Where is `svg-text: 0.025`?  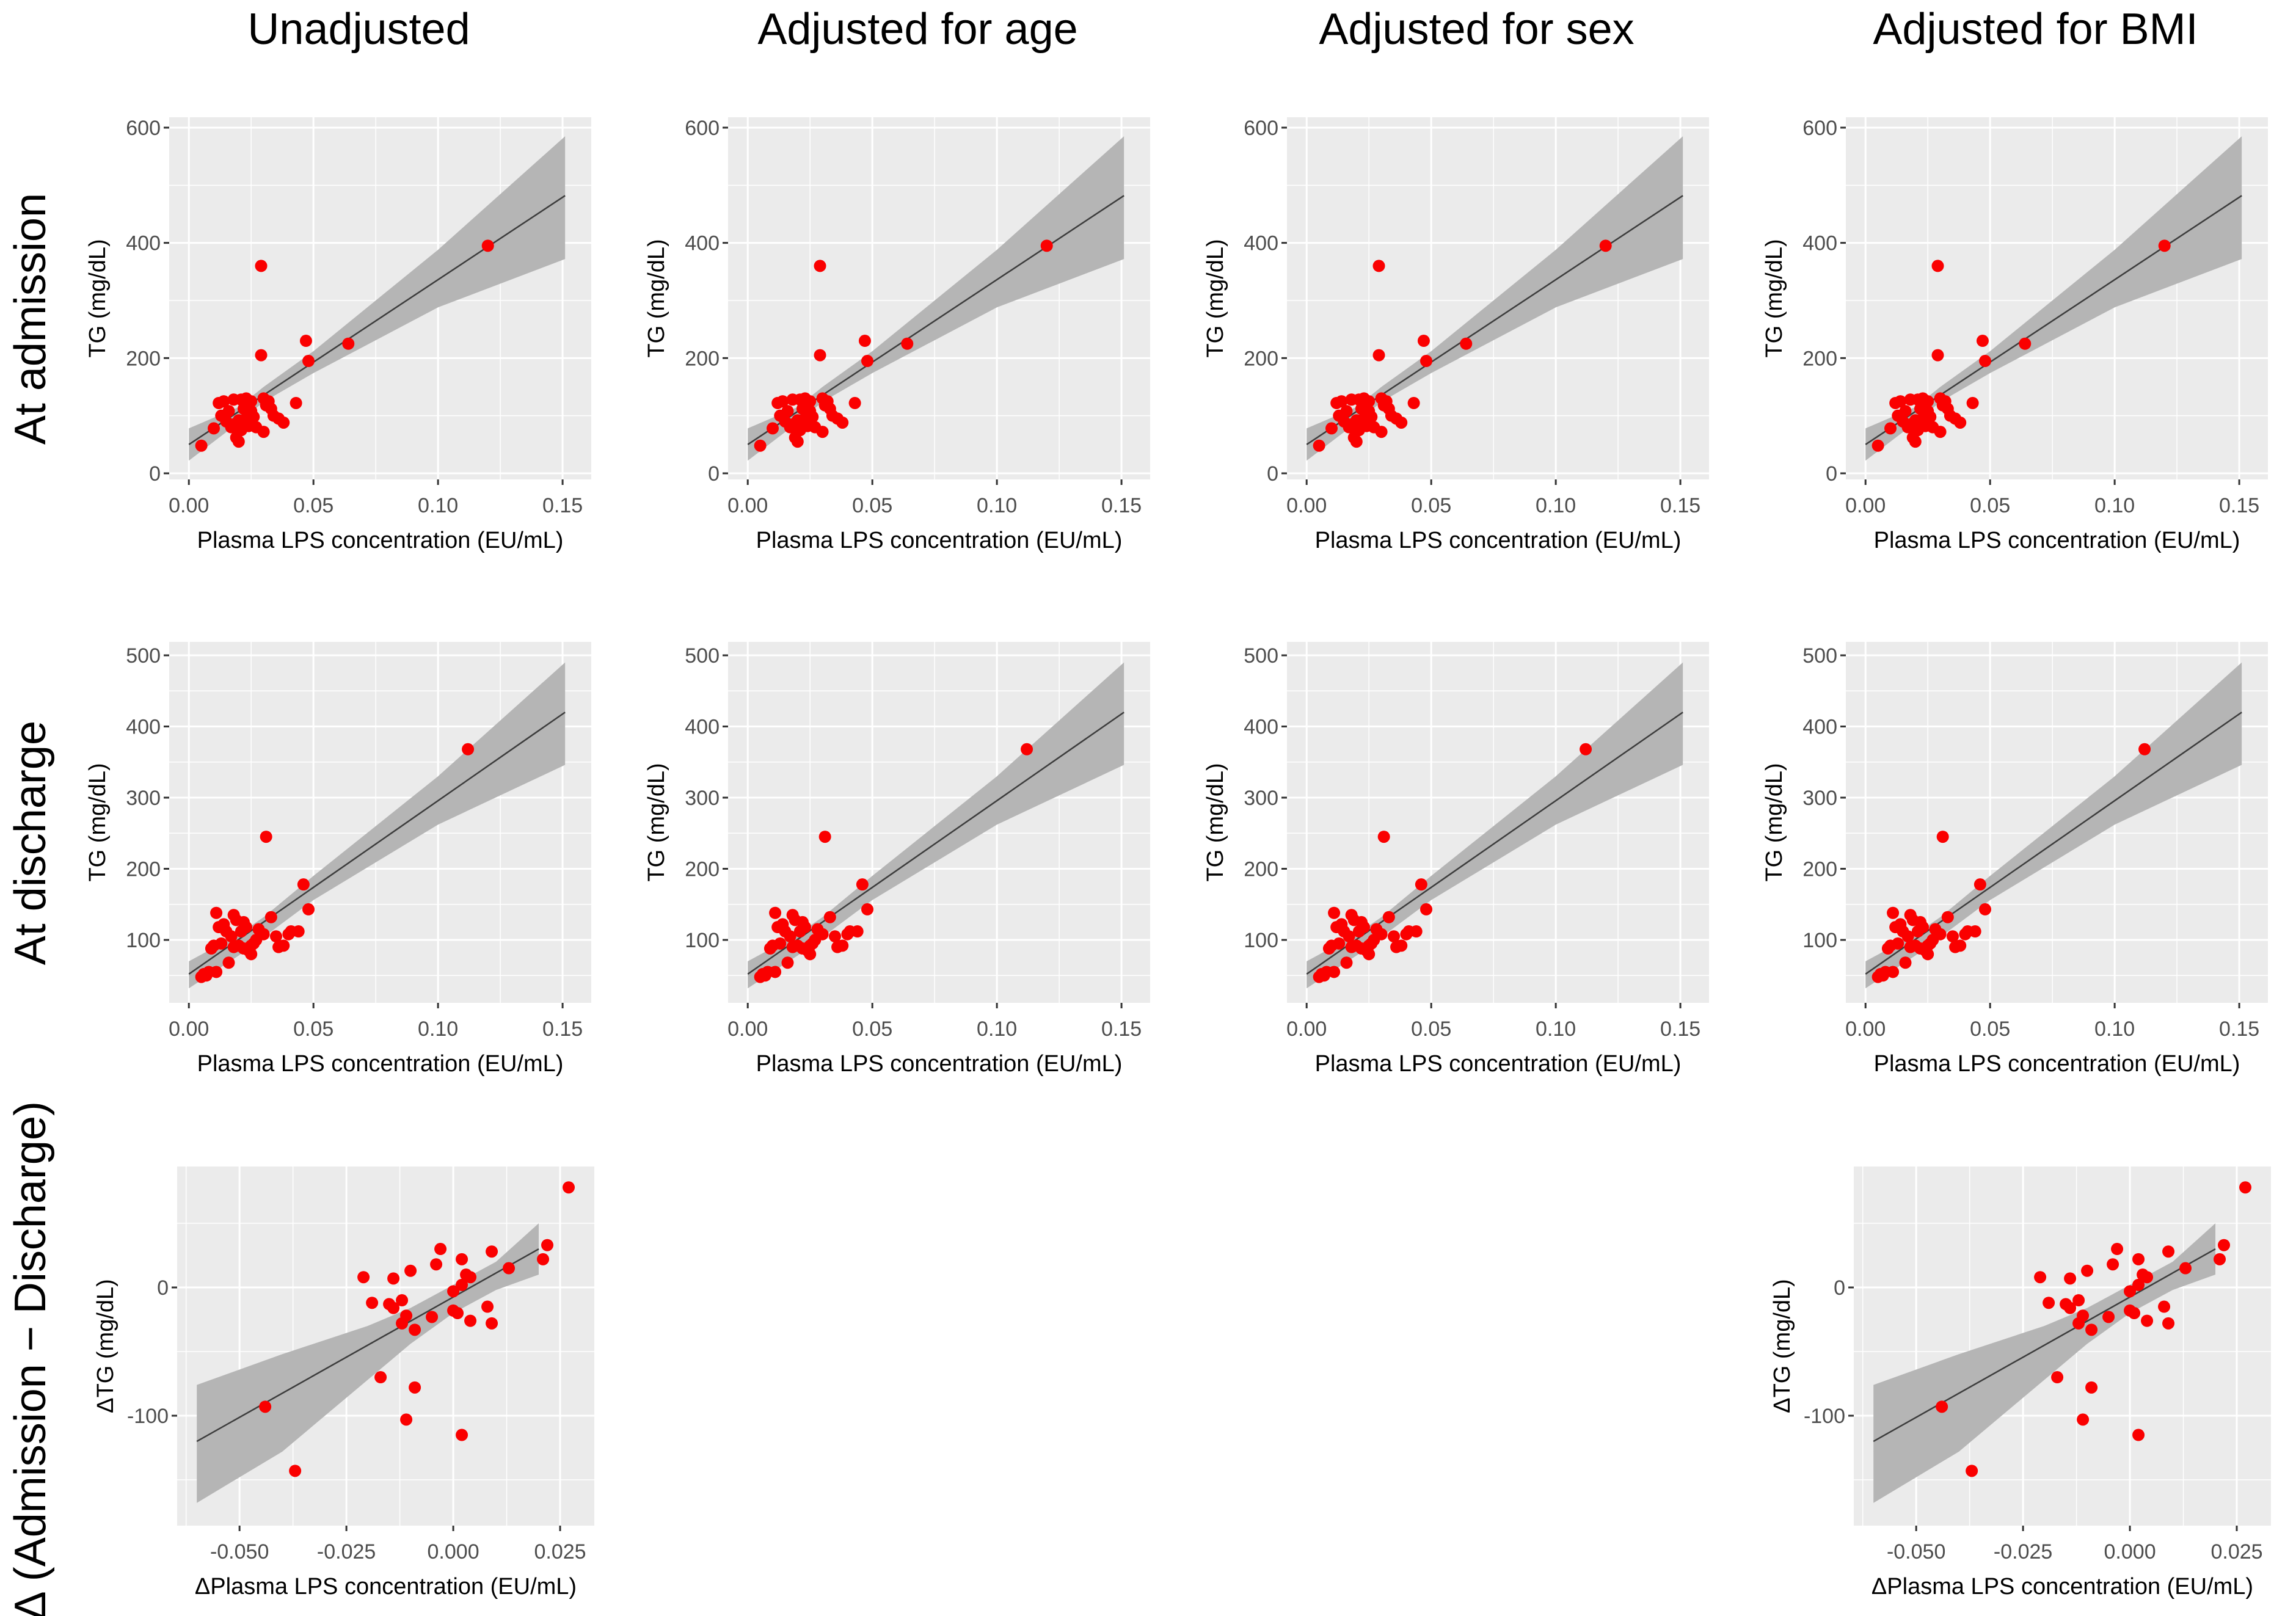
svg-text: 0.025 is located at coordinates (560, 1551).